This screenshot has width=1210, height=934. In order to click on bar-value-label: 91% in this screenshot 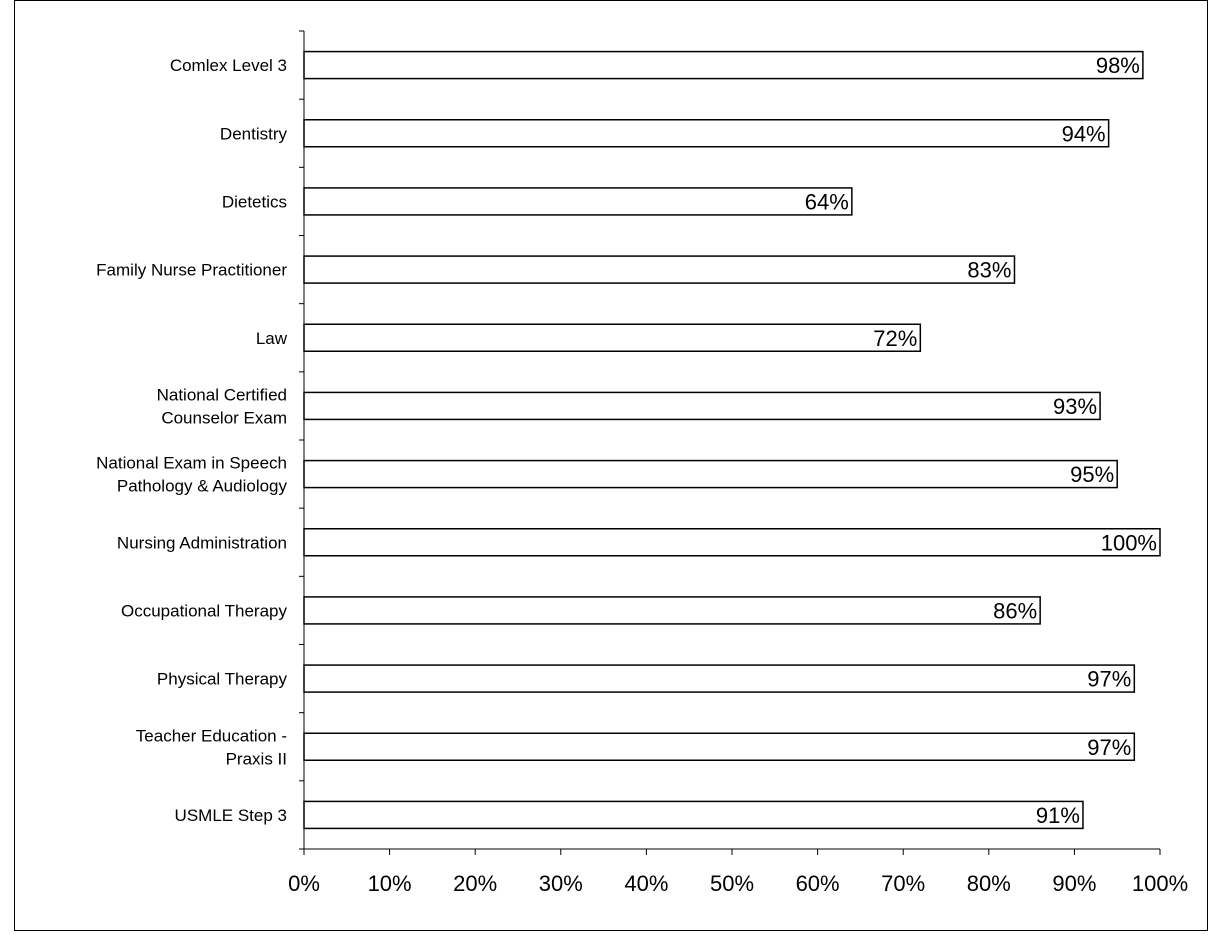, I will do `click(1058, 815)`.